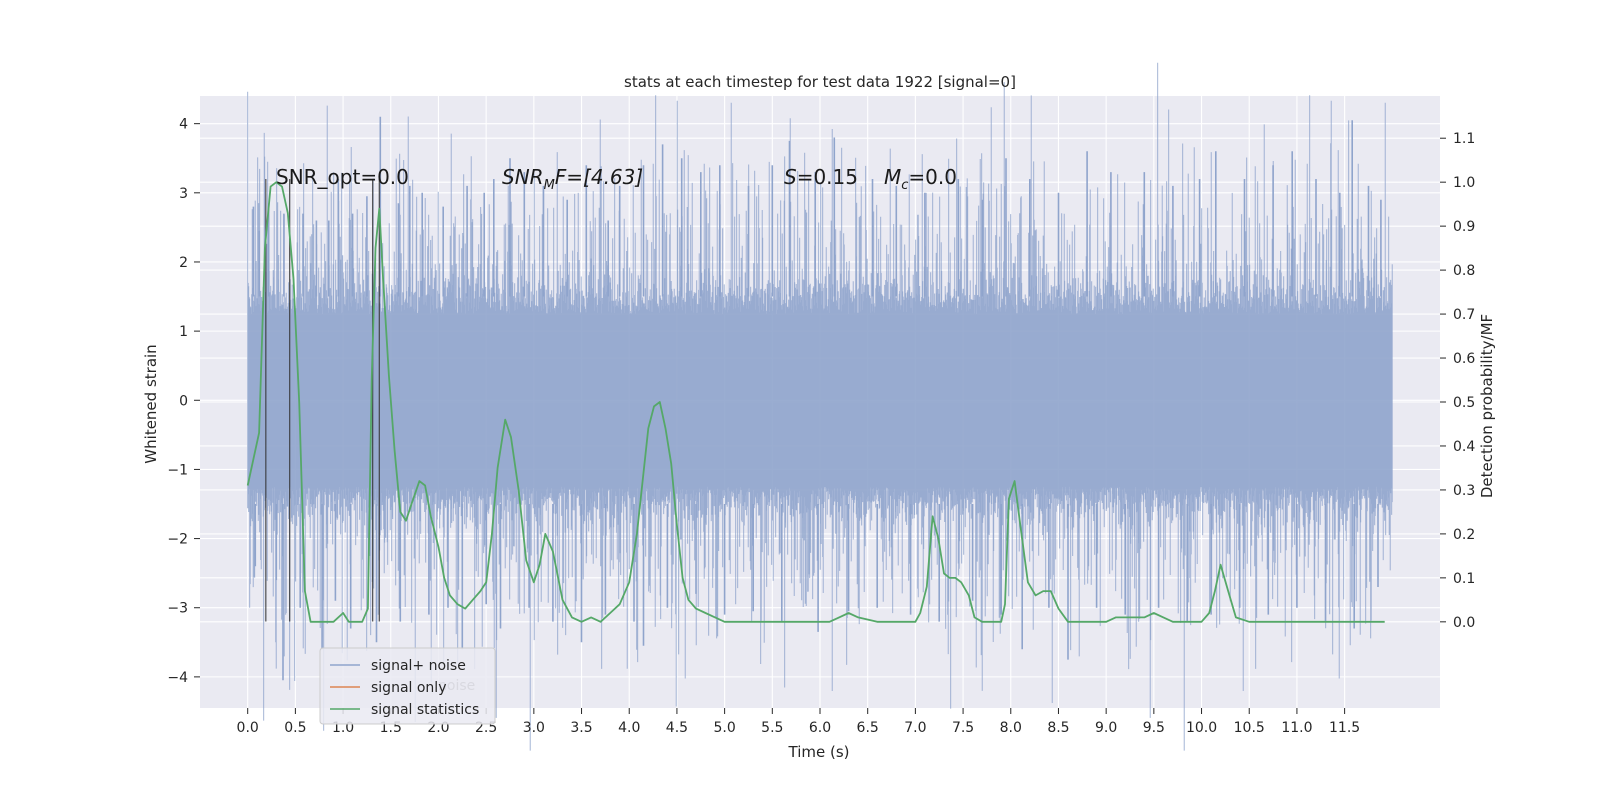 Image resolution: width=1600 pixels, height=800 pixels. I want to click on y-tick-label-left: 1, so click(183, 332).